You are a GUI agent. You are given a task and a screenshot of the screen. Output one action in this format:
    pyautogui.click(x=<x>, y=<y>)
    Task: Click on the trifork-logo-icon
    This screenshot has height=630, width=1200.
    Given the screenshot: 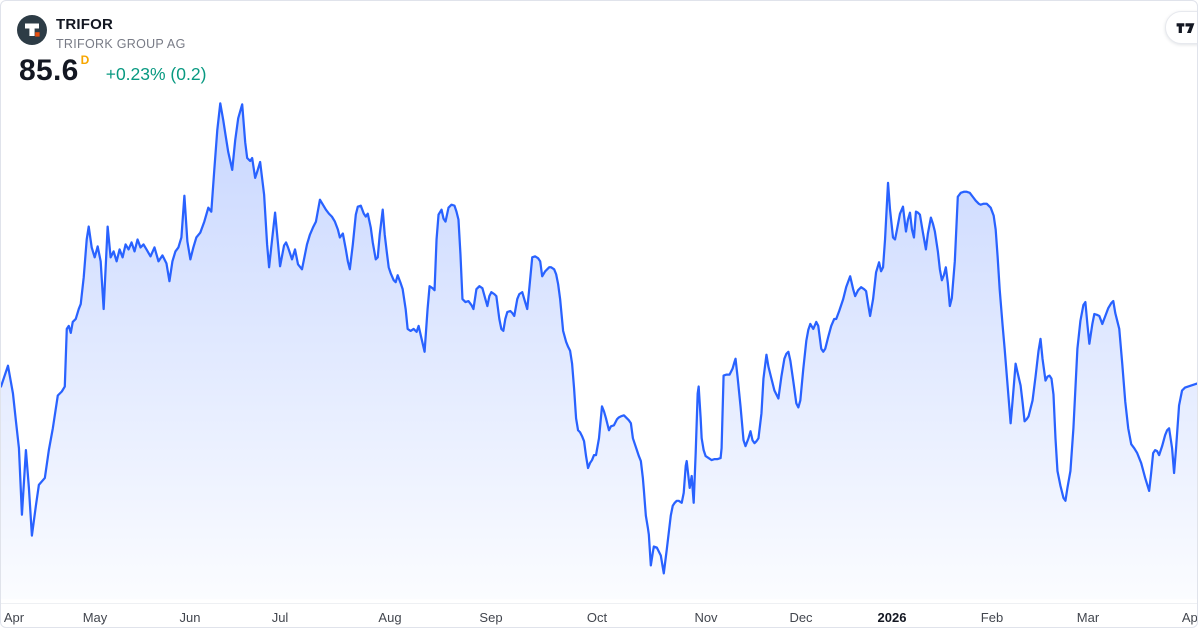 What is the action you would take?
    pyautogui.click(x=32, y=30)
    